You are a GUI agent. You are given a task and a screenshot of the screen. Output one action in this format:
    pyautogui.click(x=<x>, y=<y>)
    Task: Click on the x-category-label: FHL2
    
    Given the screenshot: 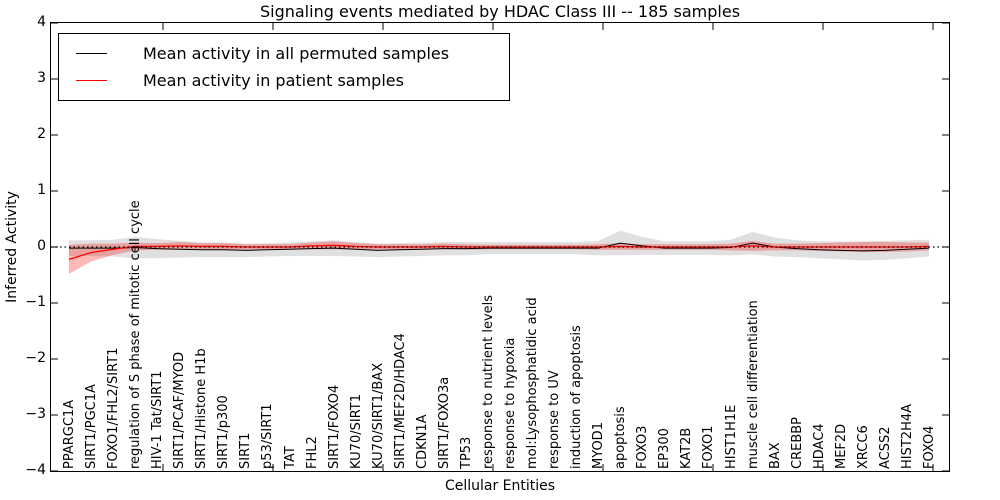 What is the action you would take?
    pyautogui.click(x=312, y=452)
    